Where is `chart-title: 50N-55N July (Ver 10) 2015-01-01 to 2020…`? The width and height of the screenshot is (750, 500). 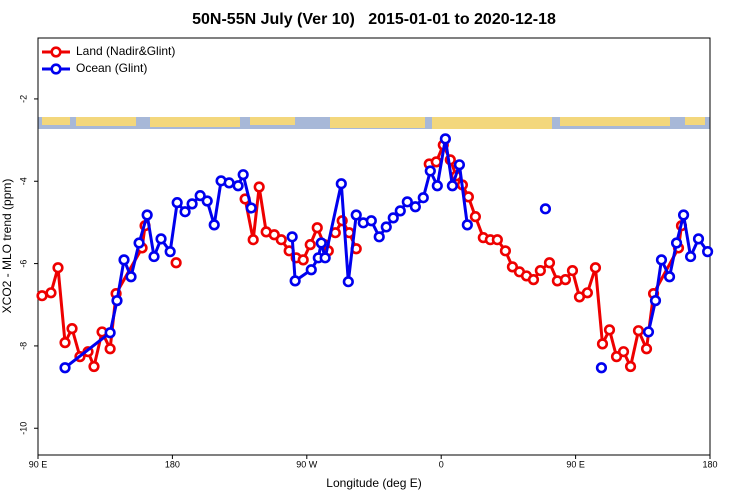
chart-title: 50N-55N July (Ver 10) 2015-01-01 to 2020… is located at coordinates (374, 19).